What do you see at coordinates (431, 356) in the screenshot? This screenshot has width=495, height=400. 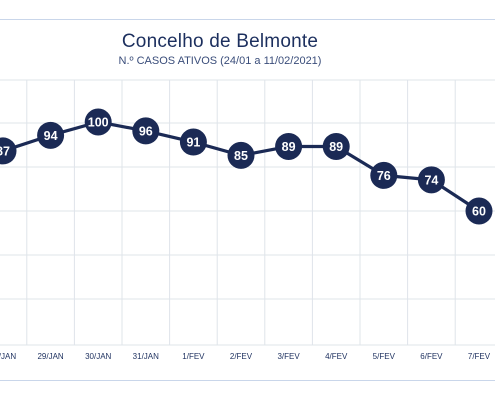 I see `x-tick-label: 6/FEV` at bounding box center [431, 356].